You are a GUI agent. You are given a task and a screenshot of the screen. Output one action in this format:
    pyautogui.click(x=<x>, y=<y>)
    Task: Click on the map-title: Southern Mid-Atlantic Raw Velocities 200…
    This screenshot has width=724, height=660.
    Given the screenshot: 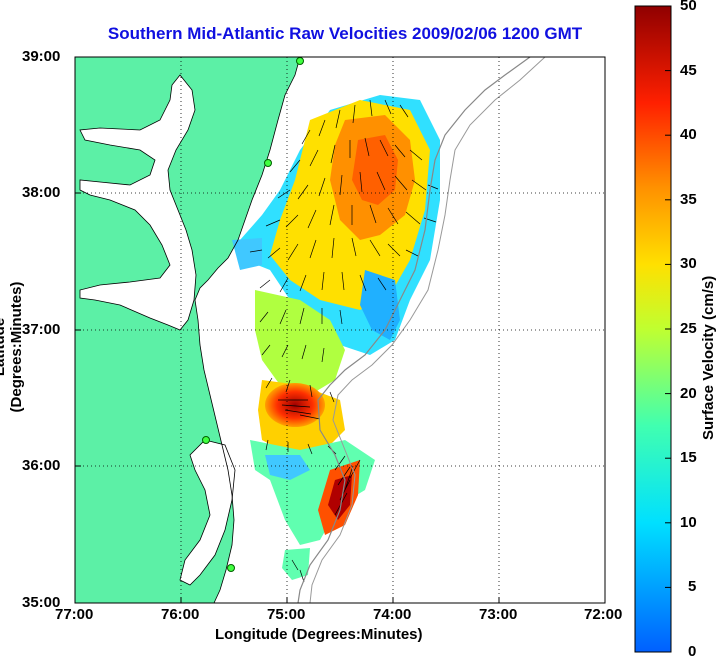 What is the action you would take?
    pyautogui.click(x=345, y=33)
    